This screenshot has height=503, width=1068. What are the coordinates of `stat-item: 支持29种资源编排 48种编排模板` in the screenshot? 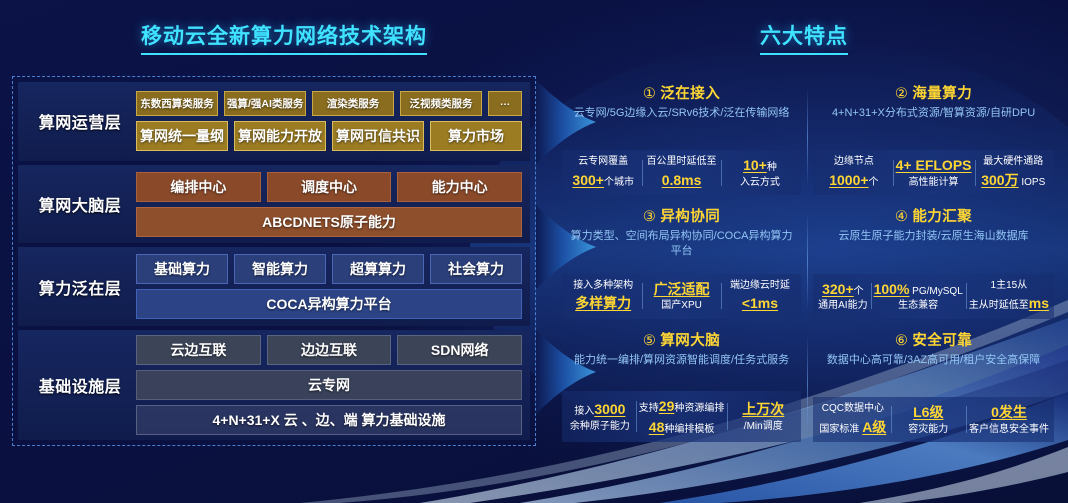 It's located at (681, 416).